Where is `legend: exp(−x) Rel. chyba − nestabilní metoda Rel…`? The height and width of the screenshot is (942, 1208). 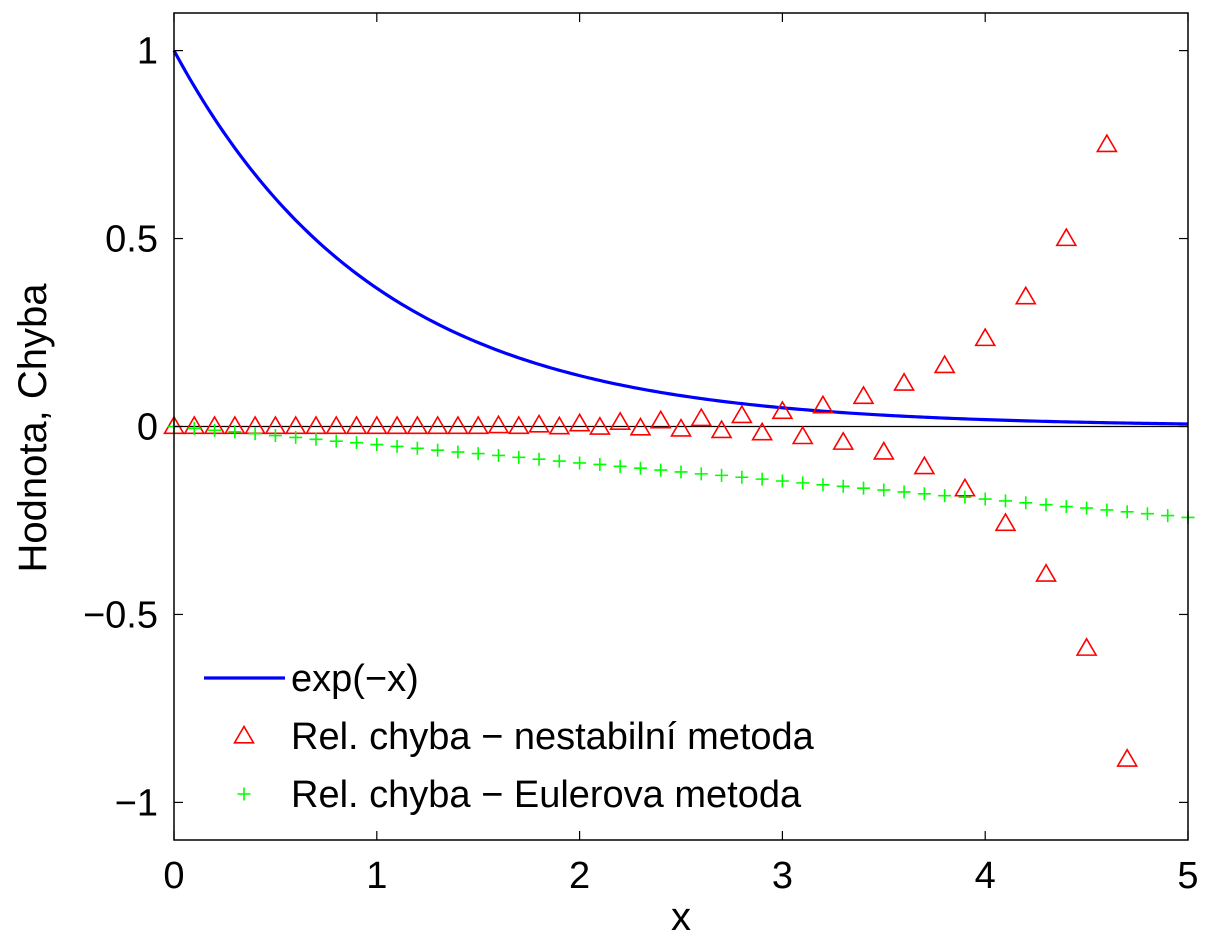
legend: exp(−x) Rel. chyba − nestabilní metoda Rel… is located at coordinates (509, 737).